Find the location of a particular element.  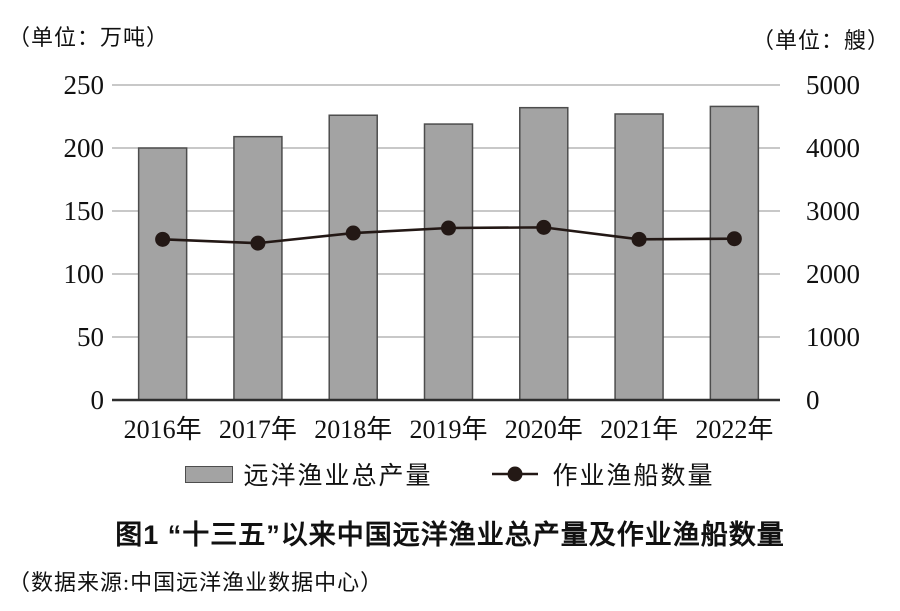

right-axis-tick-label: 3000 is located at coordinates (833, 211).